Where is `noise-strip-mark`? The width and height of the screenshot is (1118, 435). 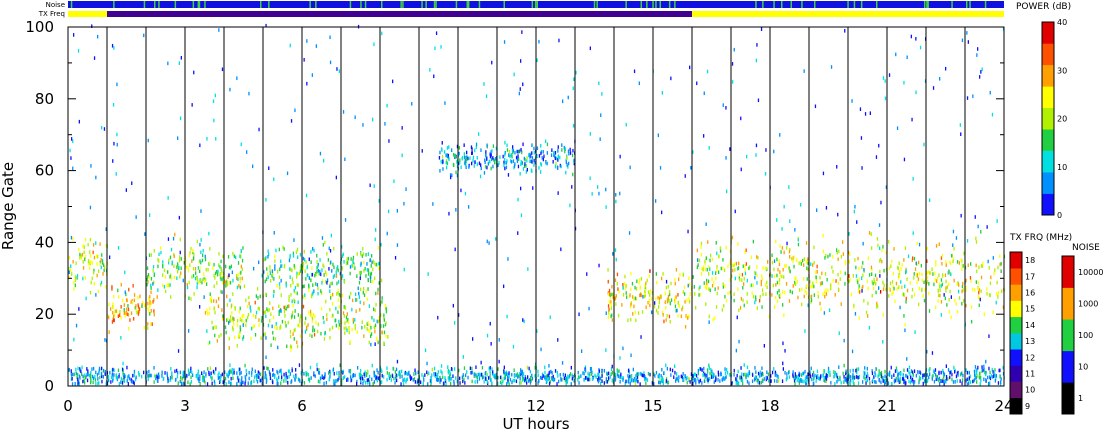 noise-strip-mark is located at coordinates (436, 4).